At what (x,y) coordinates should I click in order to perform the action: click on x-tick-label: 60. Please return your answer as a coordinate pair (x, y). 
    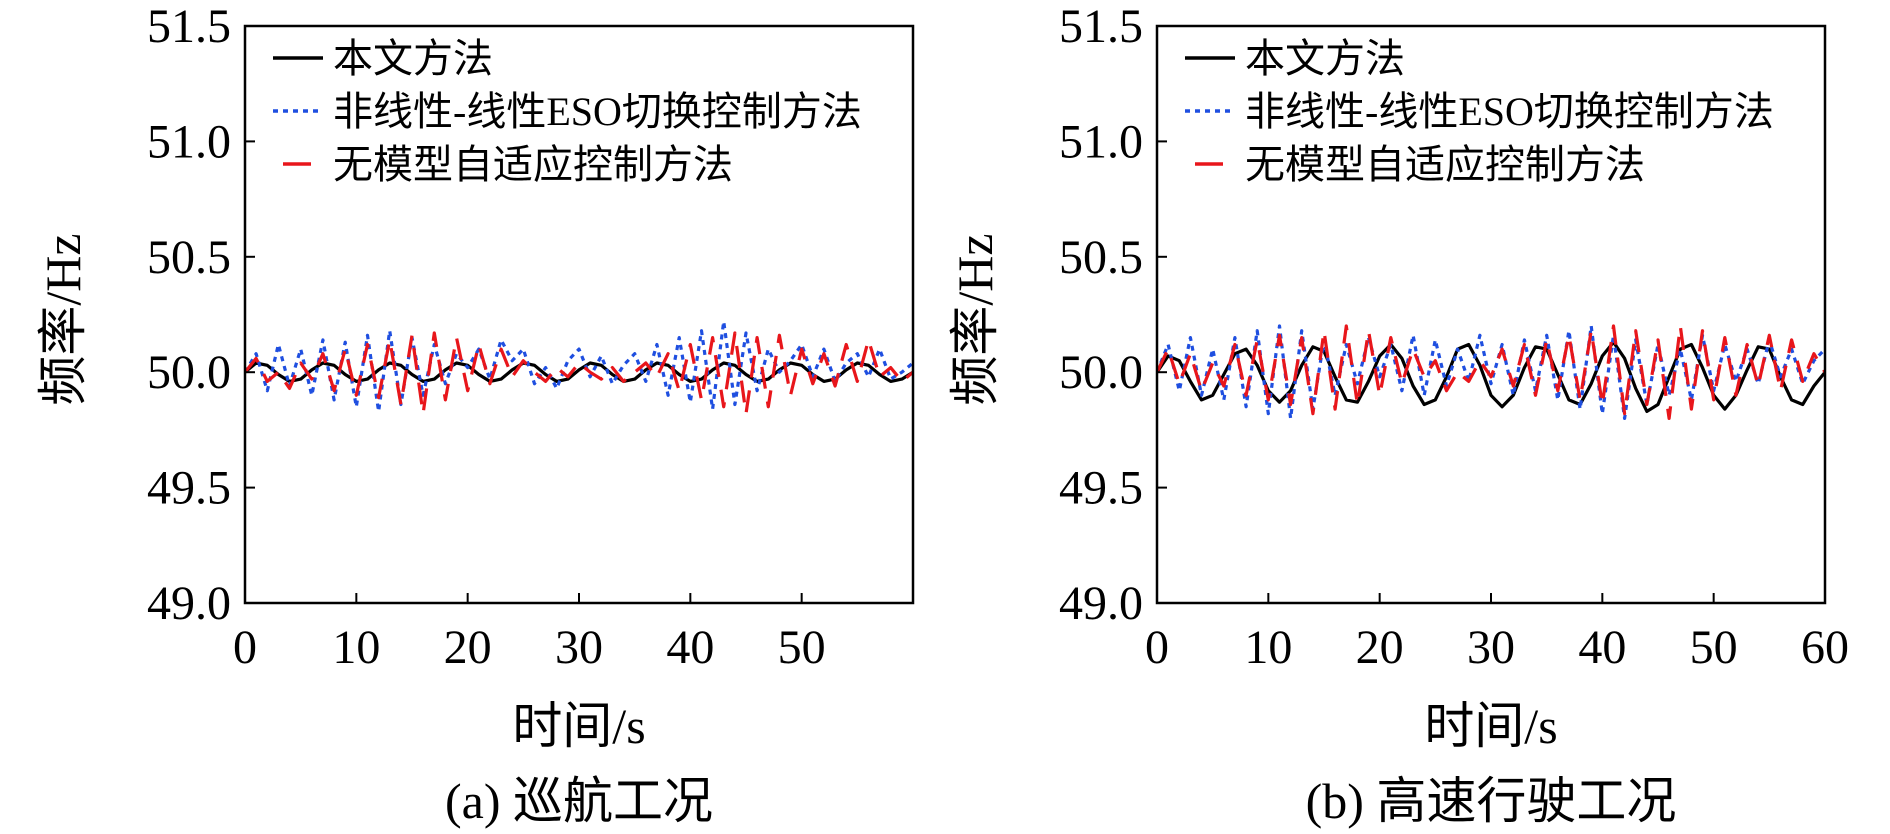
    Looking at the image, I should click on (1825, 647).